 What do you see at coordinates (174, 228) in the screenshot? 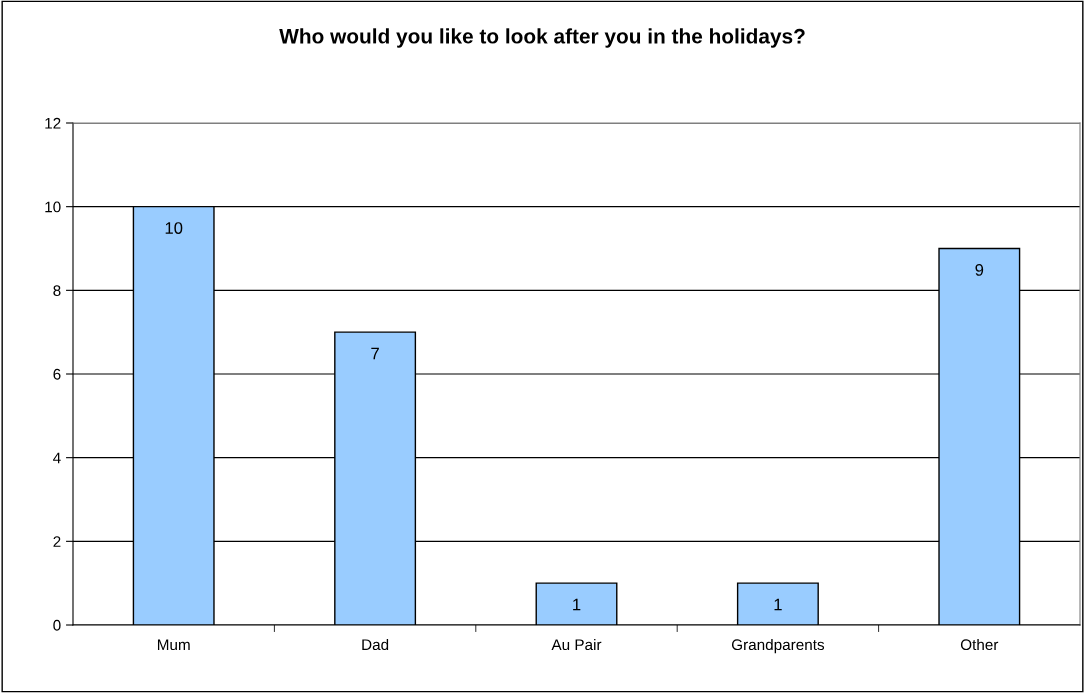
I see `data-label: 10` at bounding box center [174, 228].